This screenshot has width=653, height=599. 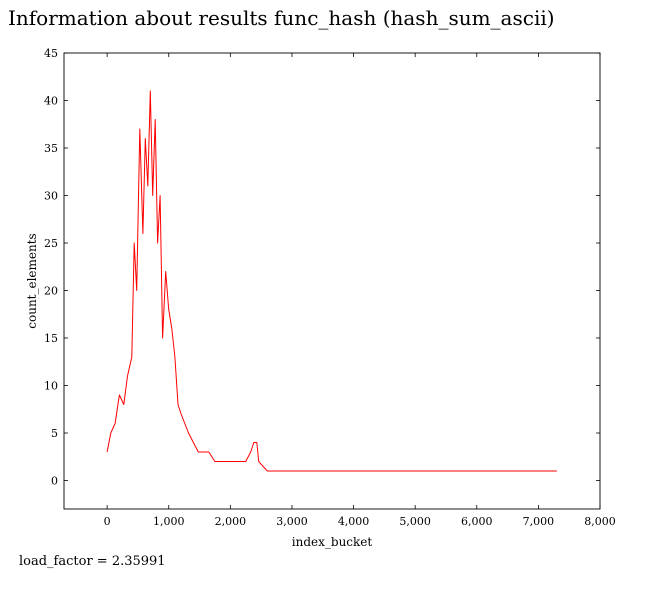 What do you see at coordinates (54, 481) in the screenshot?
I see `y-tick-label: 0` at bounding box center [54, 481].